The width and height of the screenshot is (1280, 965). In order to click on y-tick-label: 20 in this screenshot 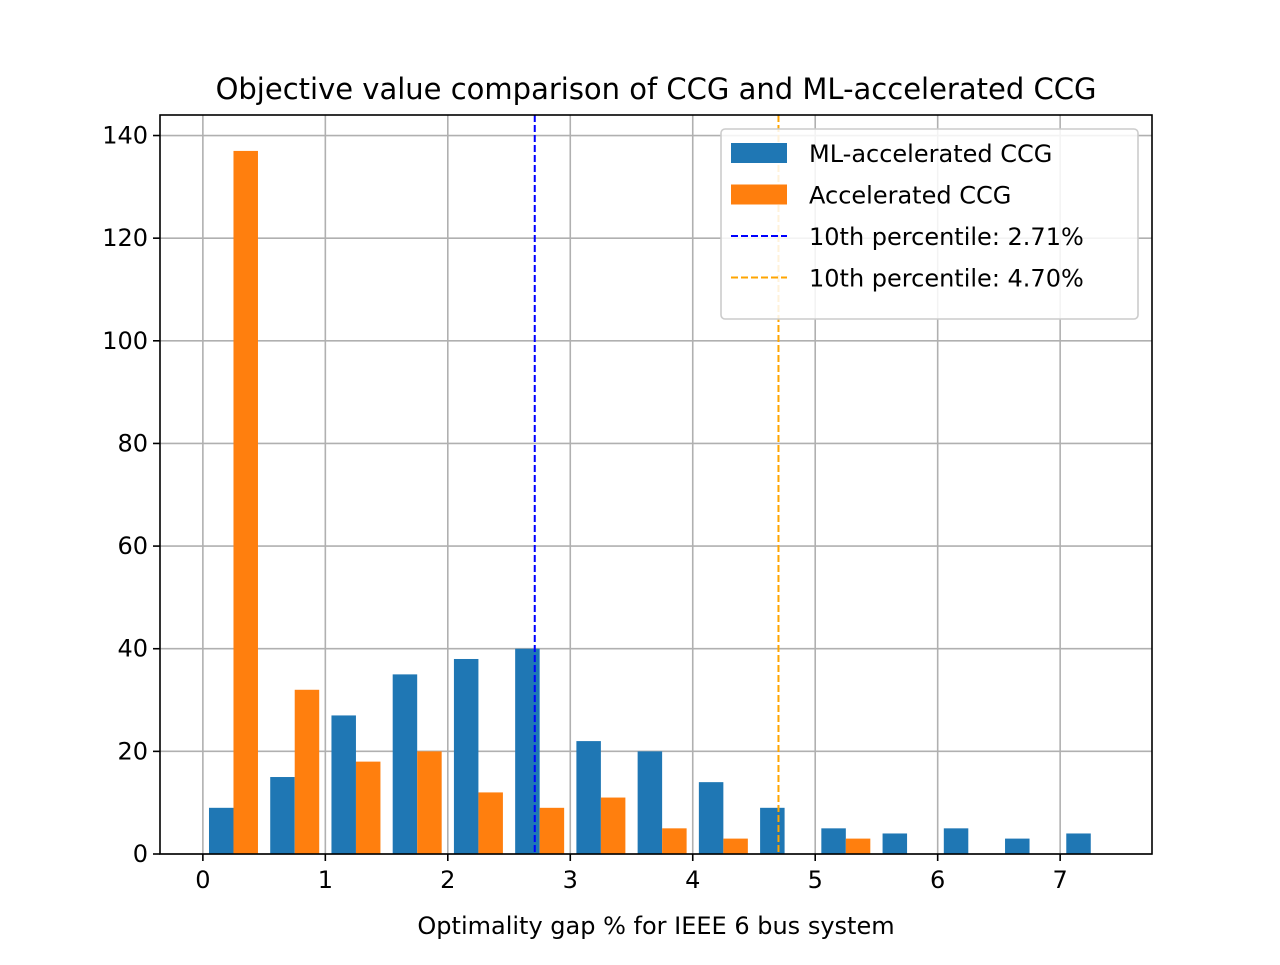, I will do `click(132, 751)`.